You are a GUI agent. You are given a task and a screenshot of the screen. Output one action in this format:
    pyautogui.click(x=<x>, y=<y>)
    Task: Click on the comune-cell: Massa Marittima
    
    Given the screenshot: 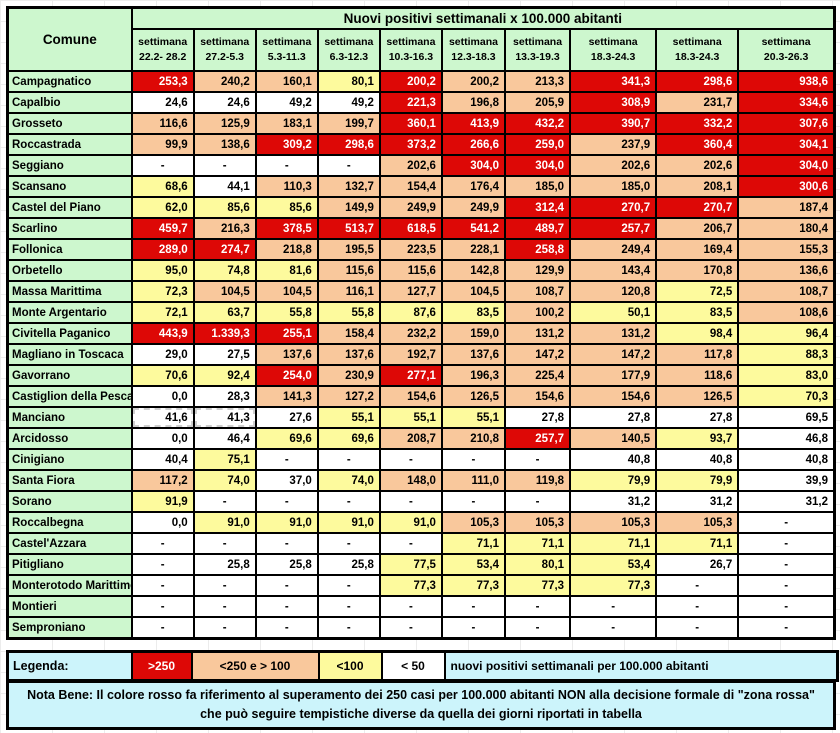 What is the action you would take?
    pyautogui.click(x=69, y=291)
    